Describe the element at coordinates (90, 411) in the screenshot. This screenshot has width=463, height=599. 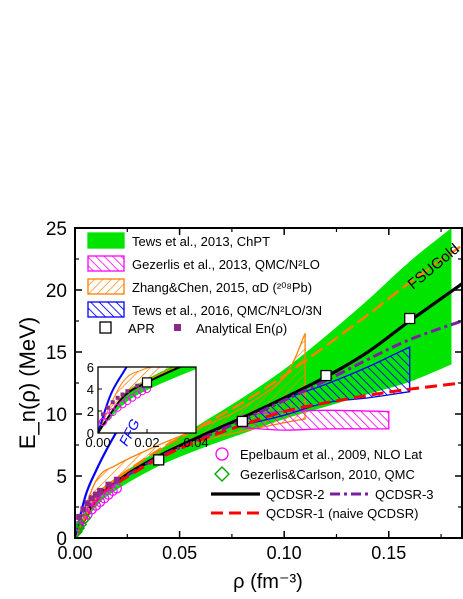
I see `inset-y-tick-label: 2` at that location.